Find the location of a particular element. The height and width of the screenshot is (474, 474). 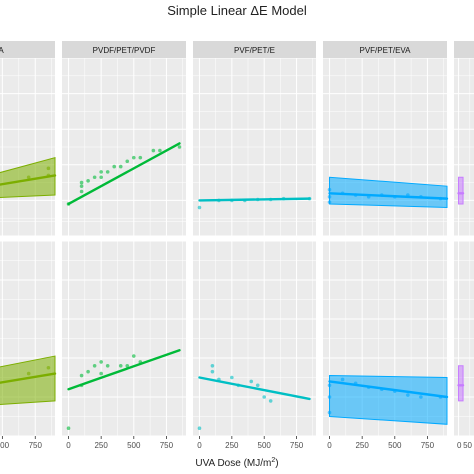

facet-strip-label: PVF/PET/E is located at coordinates (254, 50).